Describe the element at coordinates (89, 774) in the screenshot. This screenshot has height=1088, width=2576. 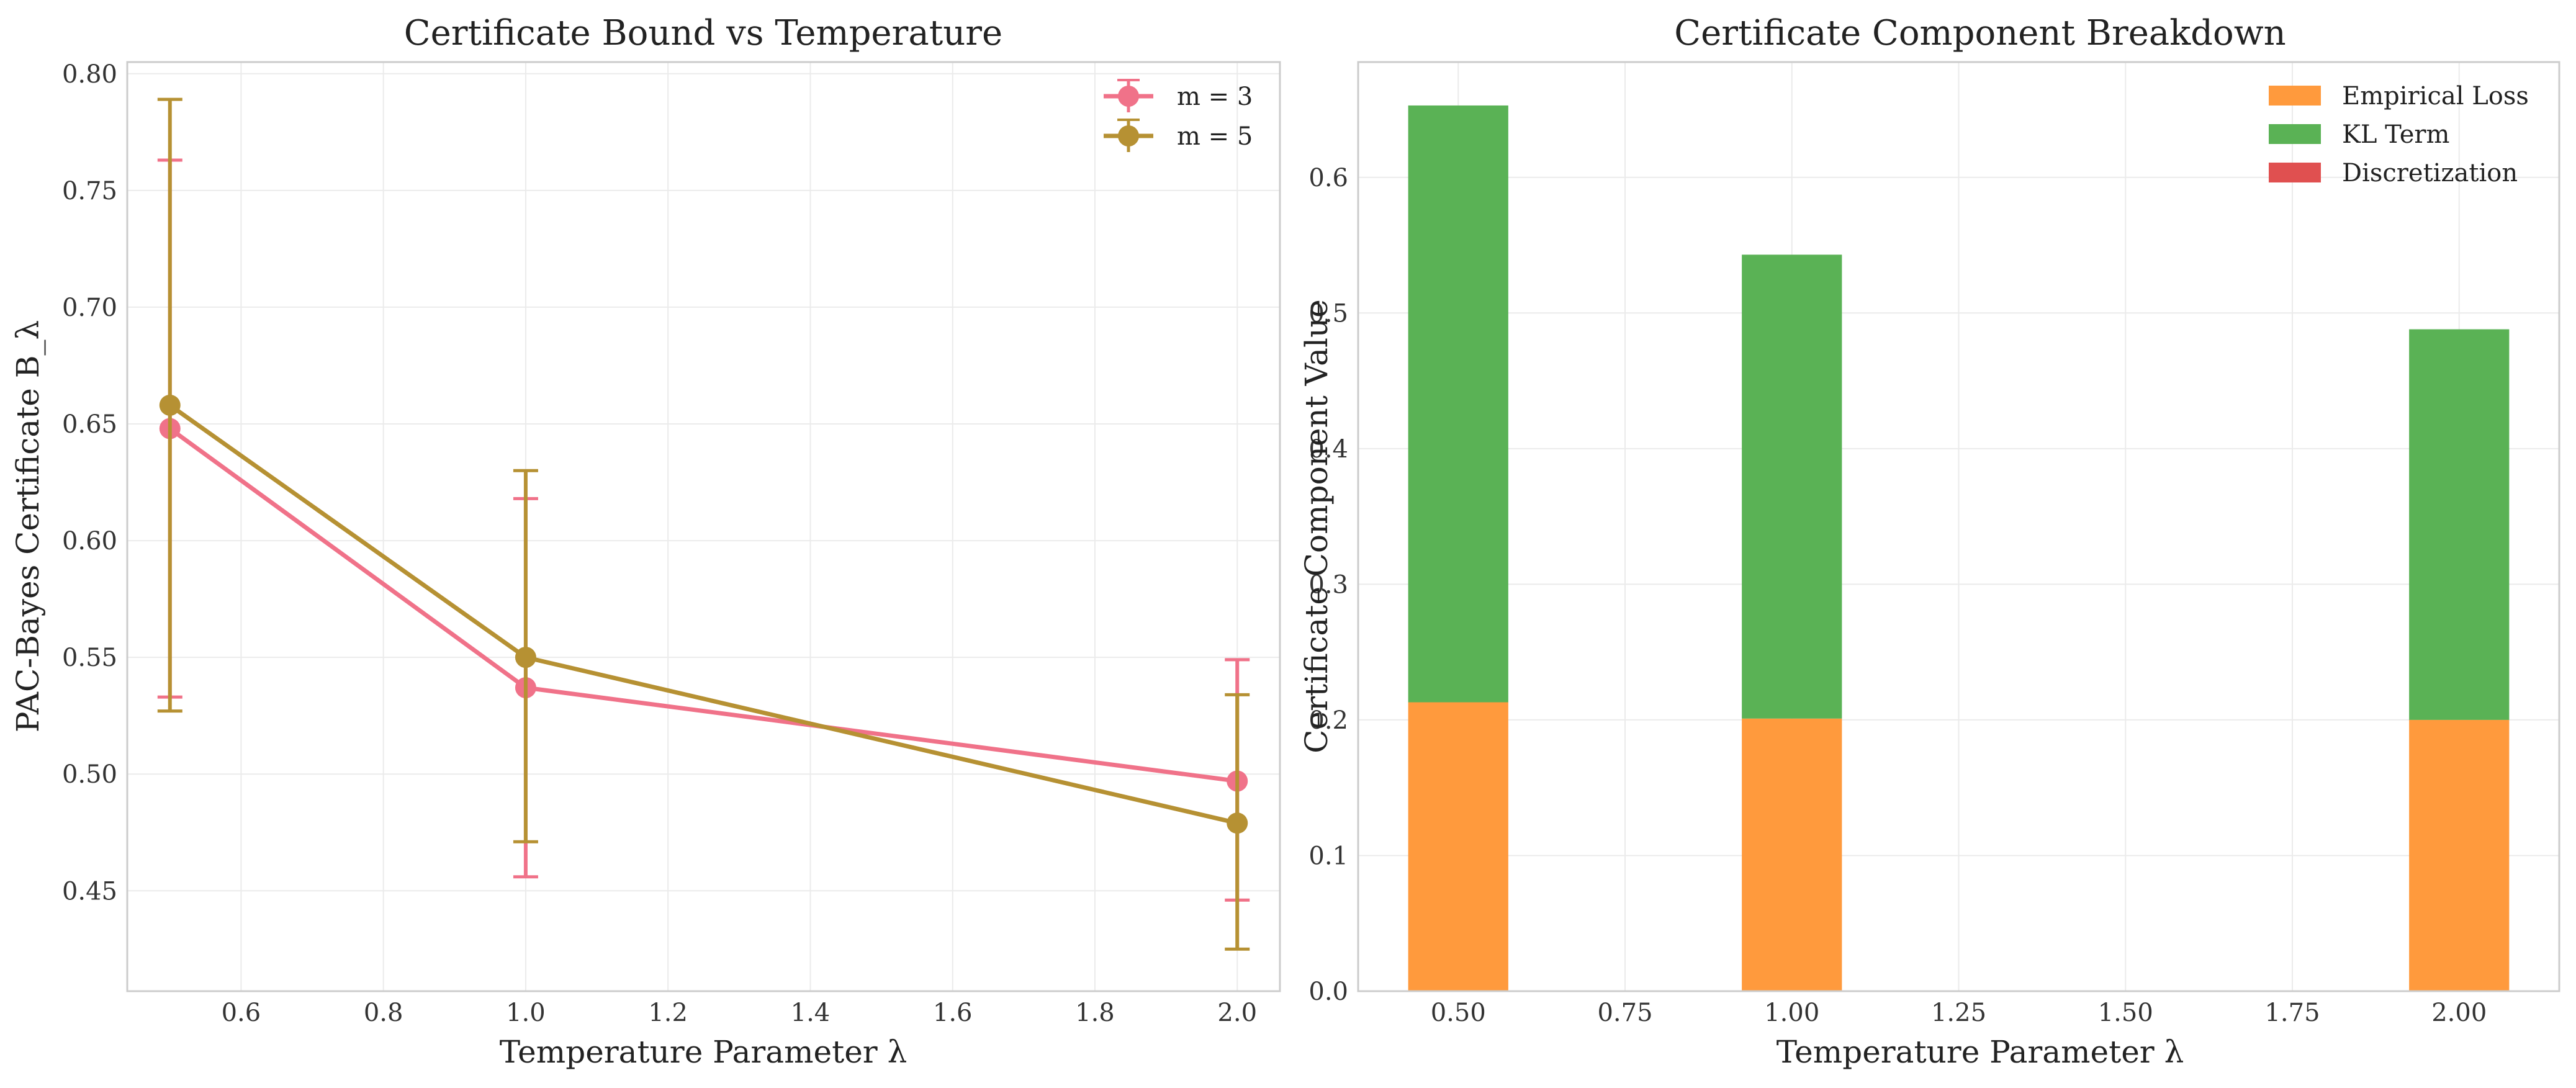
I see `left-y-tick-label: 0.50` at that location.